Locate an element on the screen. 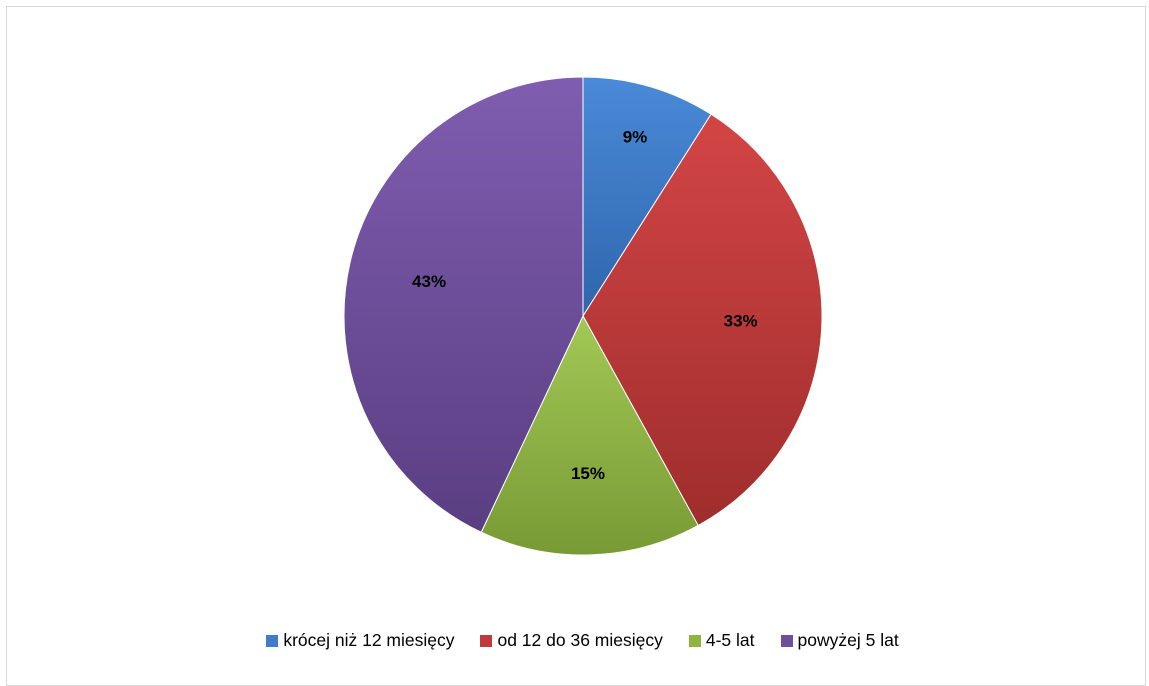 The height and width of the screenshot is (686, 1149). legend-item-12-36-months: od 12 do 36 miesięcy is located at coordinates (571, 640).